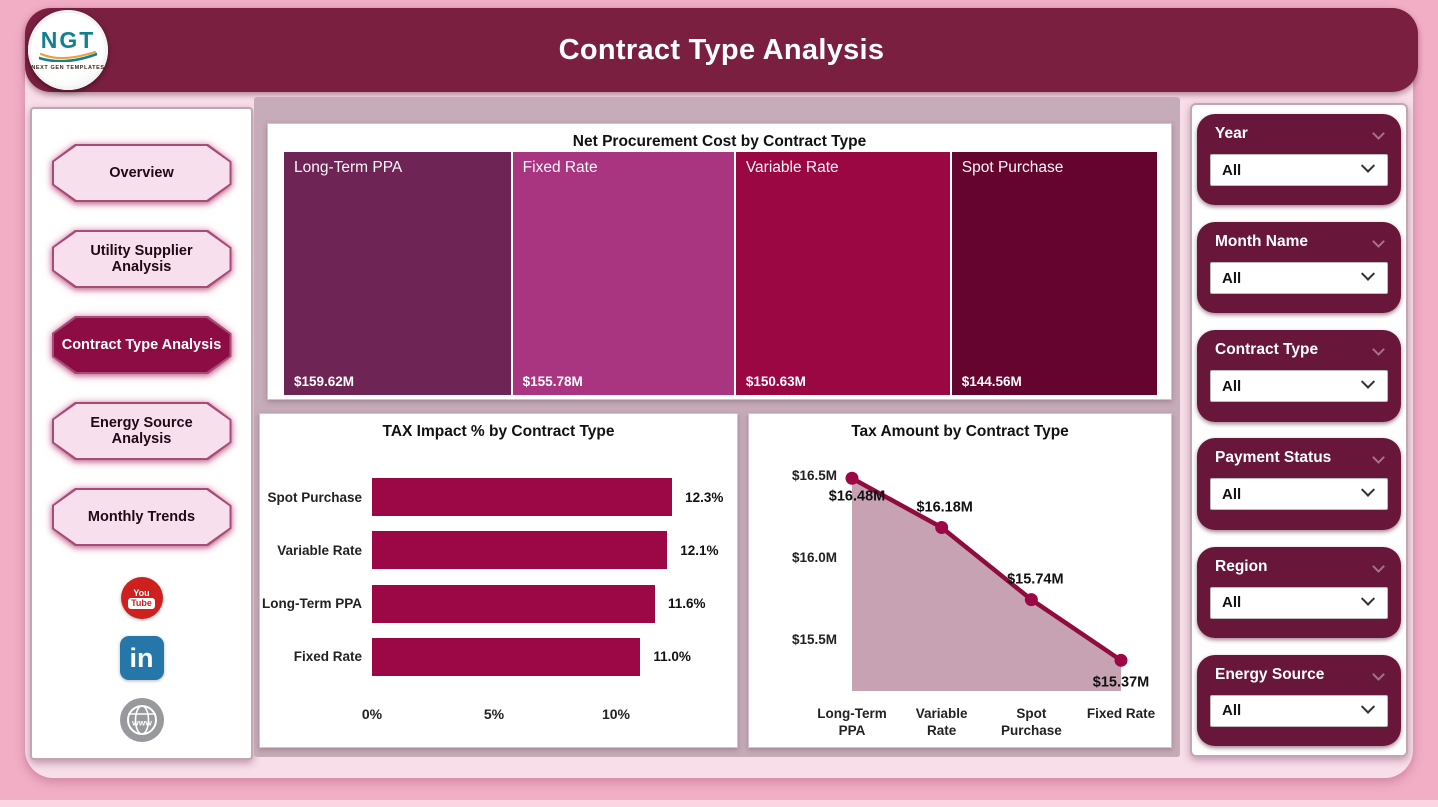  What do you see at coordinates (1241, 566) in the screenshot?
I see `filter-label: Region` at bounding box center [1241, 566].